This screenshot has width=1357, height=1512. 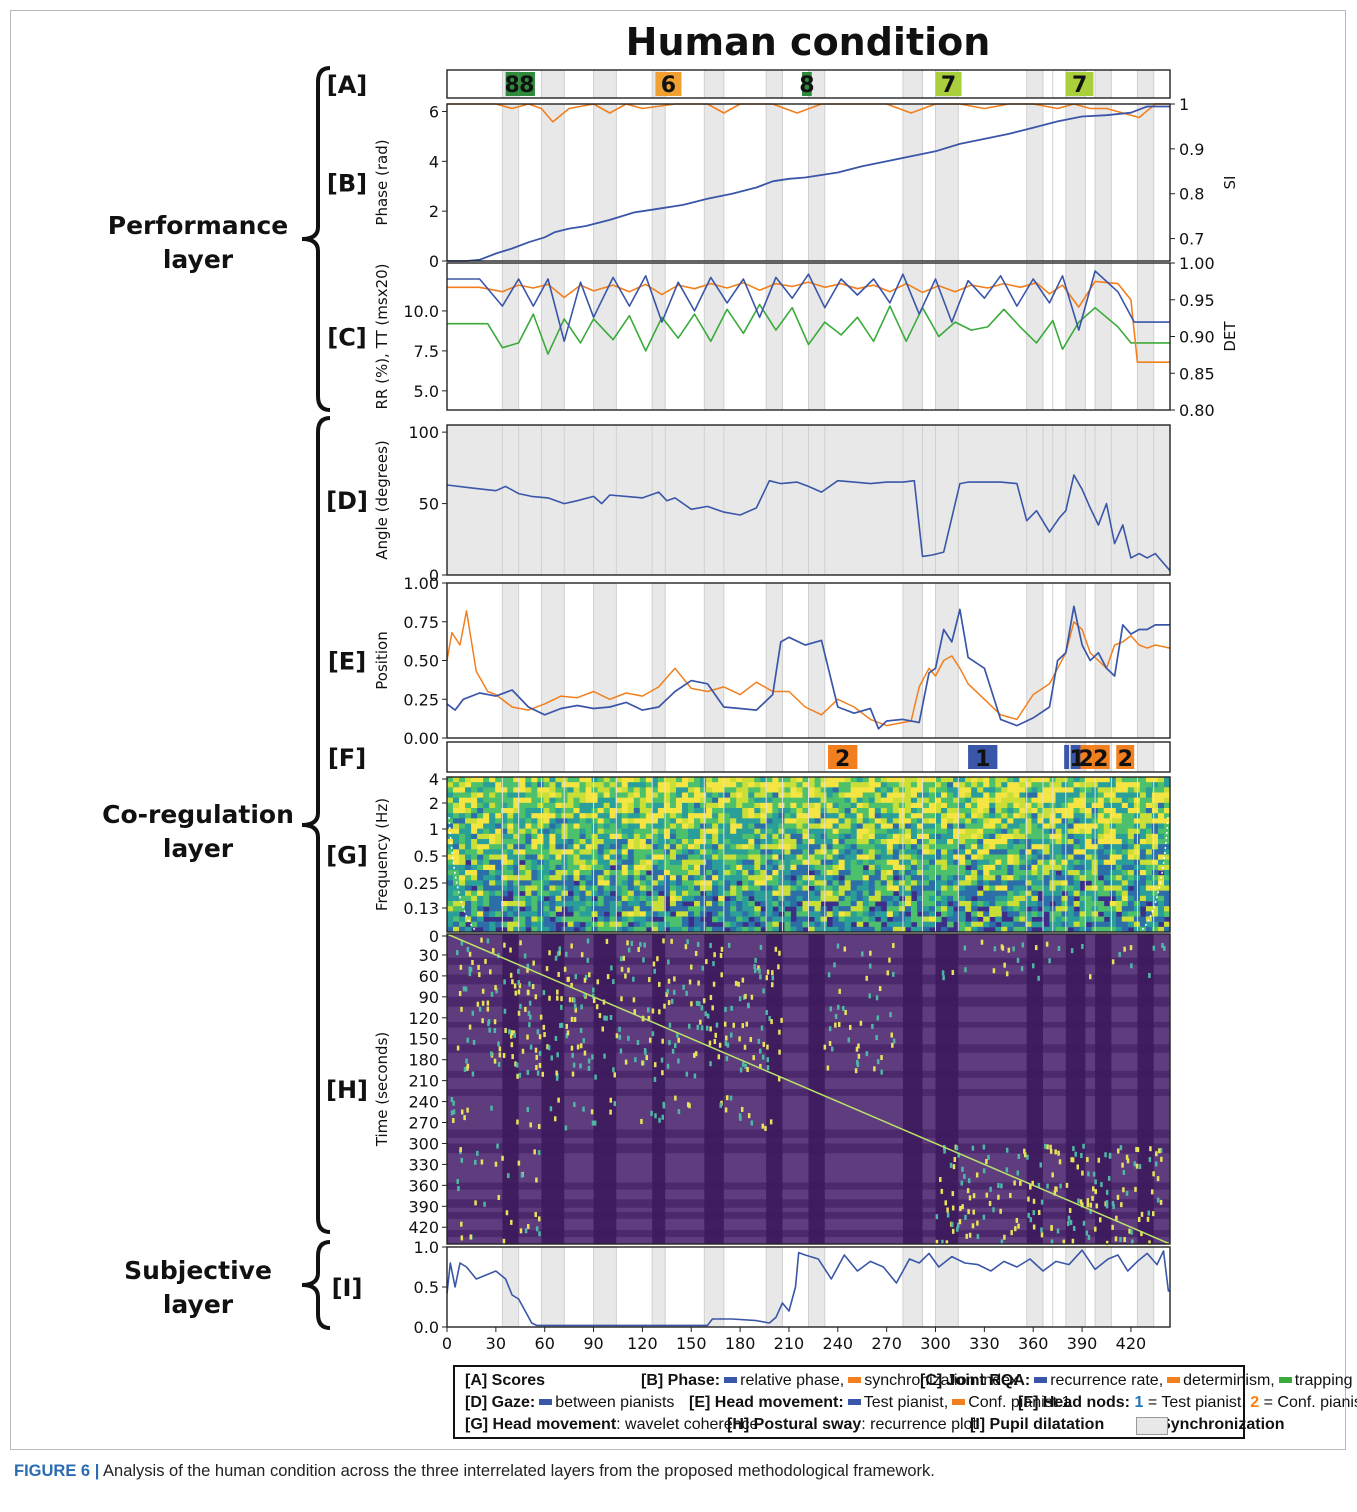 What do you see at coordinates (421, 622) in the screenshot?
I see `y-tick-label: 0.75` at bounding box center [421, 622].